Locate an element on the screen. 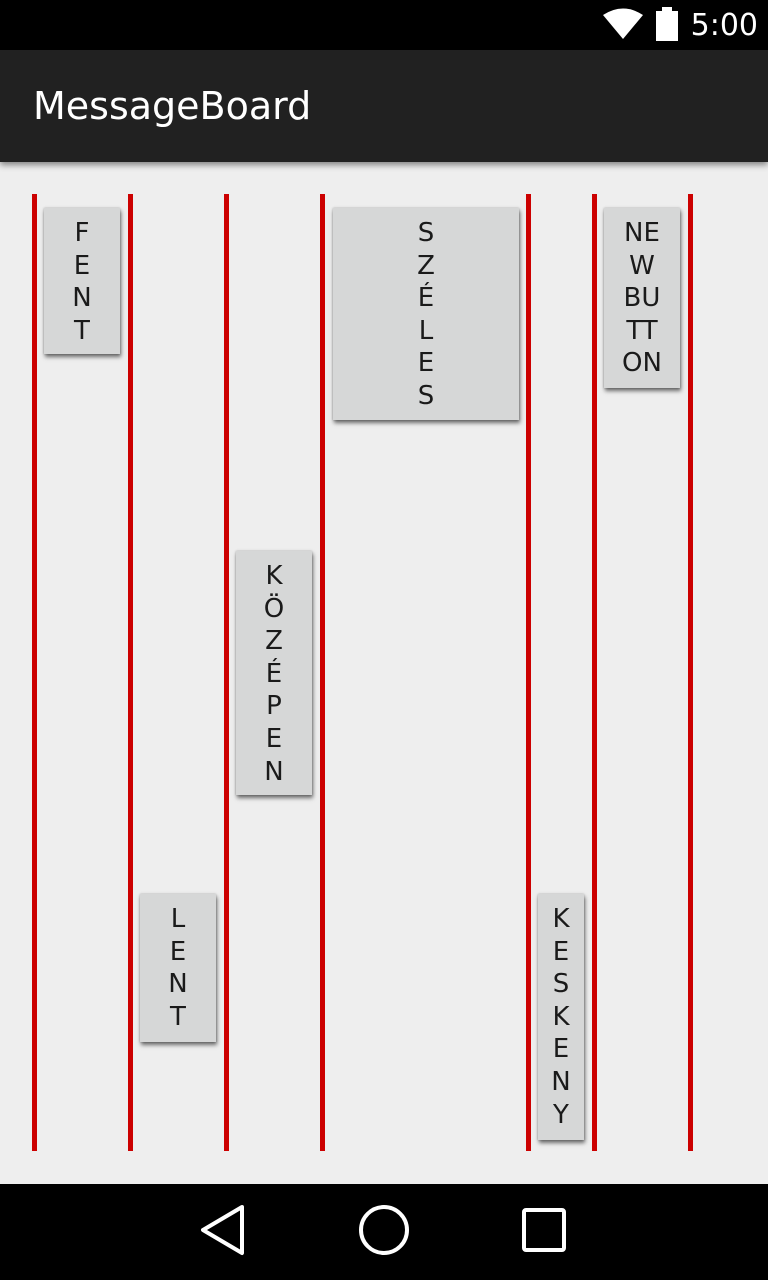 The width and height of the screenshot is (768, 1280). fent-button: F E N T is located at coordinates (82, 281).